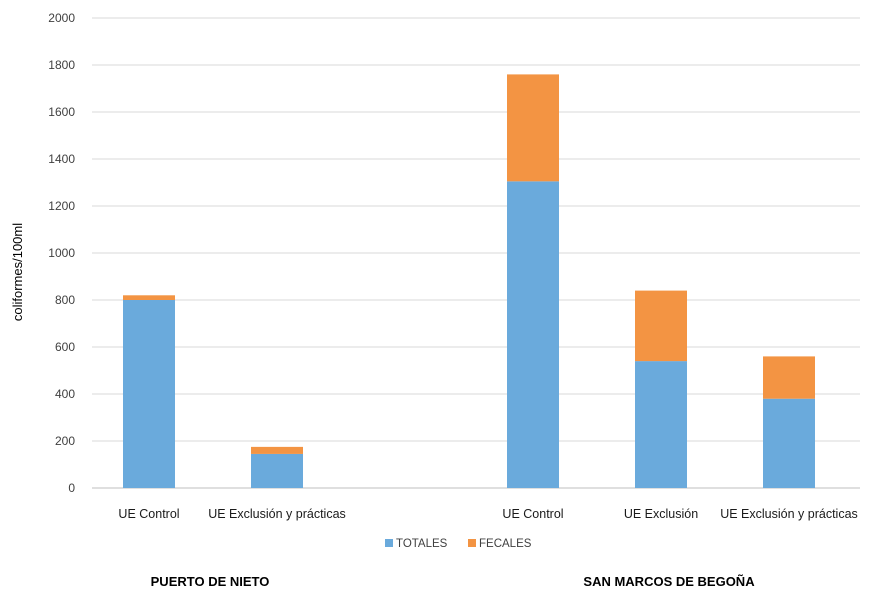 The image size is (894, 592). I want to click on y-tick-label: 0, so click(71, 488).